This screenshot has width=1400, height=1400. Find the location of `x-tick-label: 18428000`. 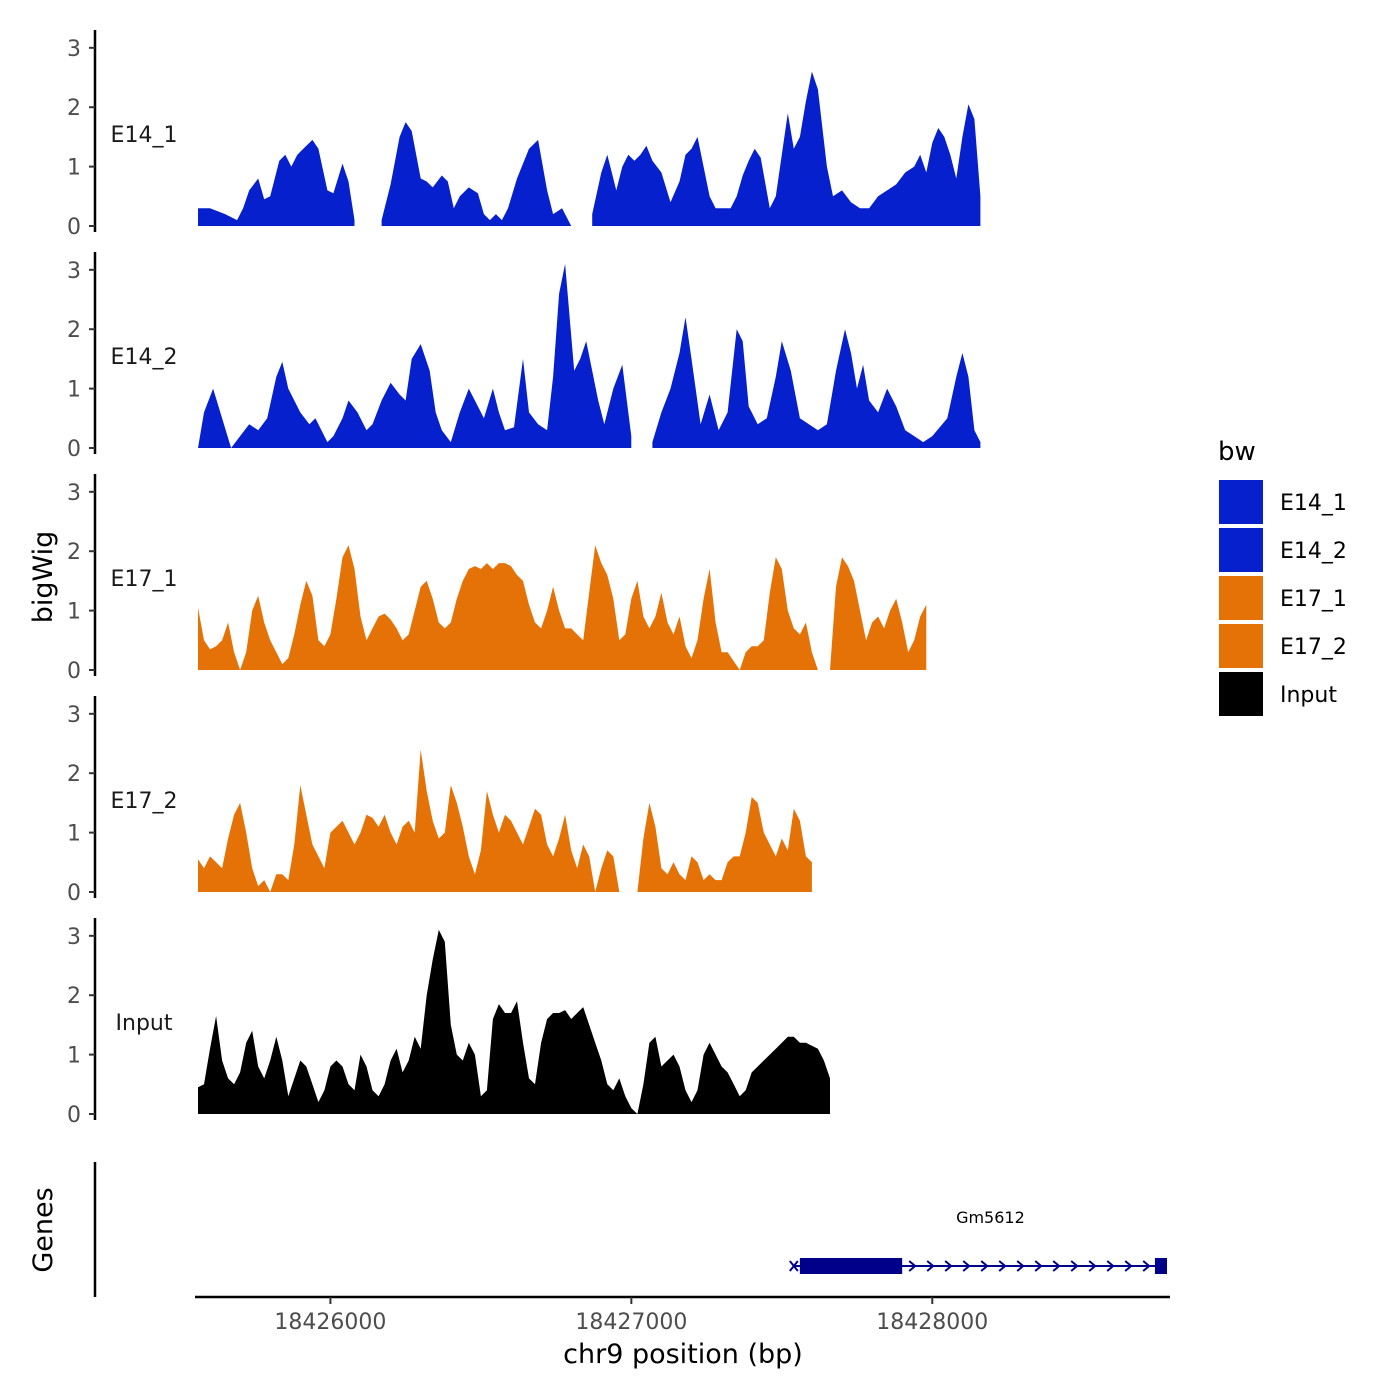

x-tick-label: 18428000 is located at coordinates (932, 1322).